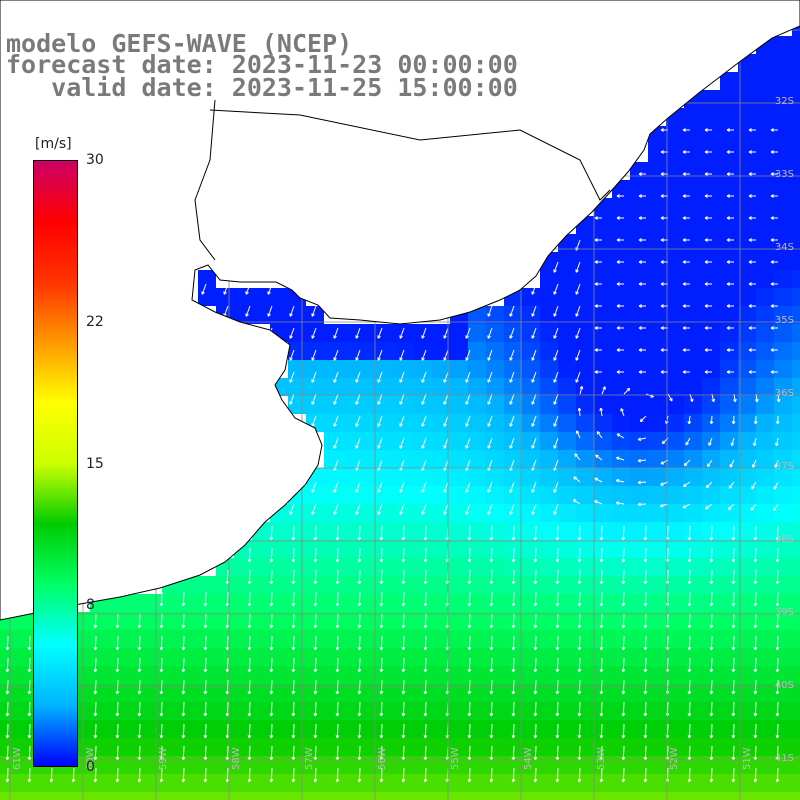 This screenshot has width=800, height=800. I want to click on lon-label: 55W, so click(455, 758).